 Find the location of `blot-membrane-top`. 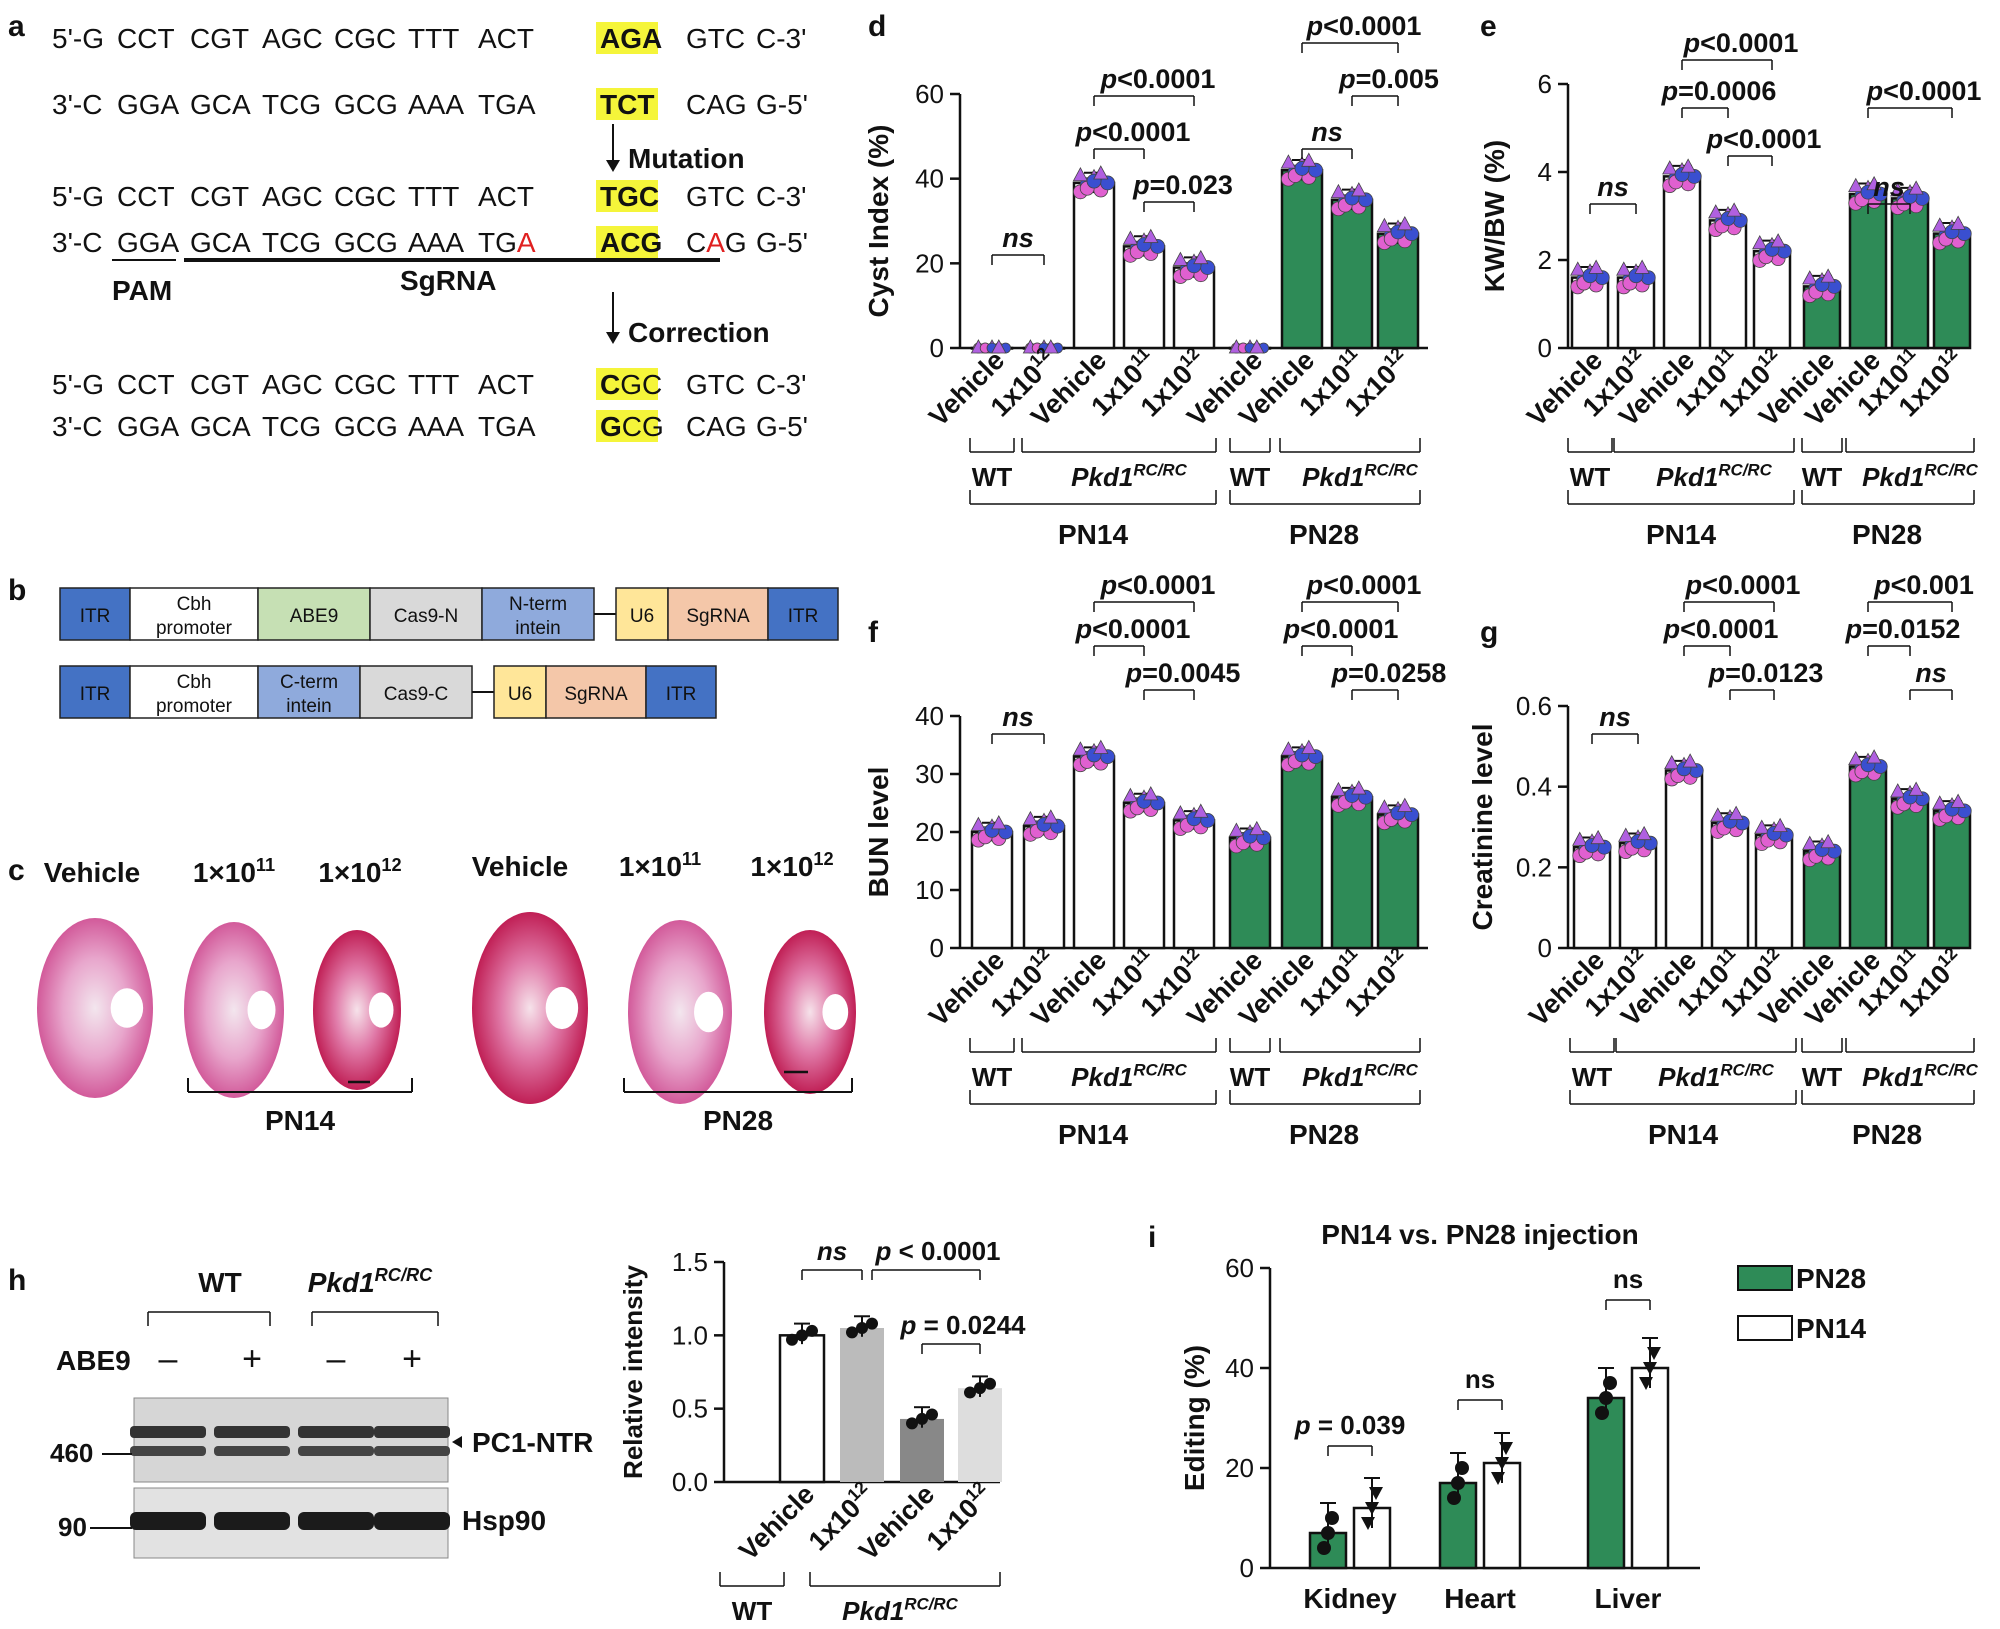

blot-membrane-top is located at coordinates (291, 1440).